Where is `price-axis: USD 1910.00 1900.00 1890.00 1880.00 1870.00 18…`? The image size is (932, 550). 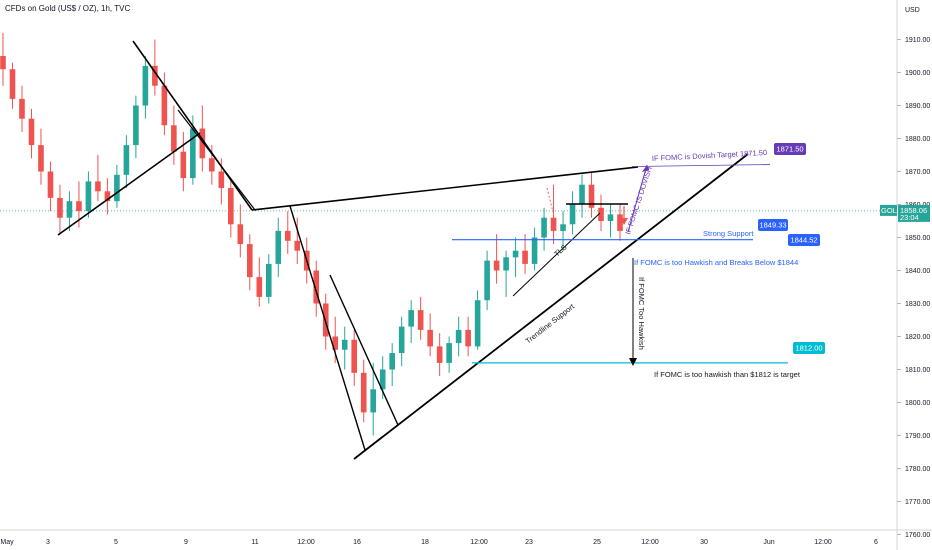
price-axis: USD 1910.00 1900.00 1890.00 1880.00 1870.00 18… is located at coordinates (905, 275).